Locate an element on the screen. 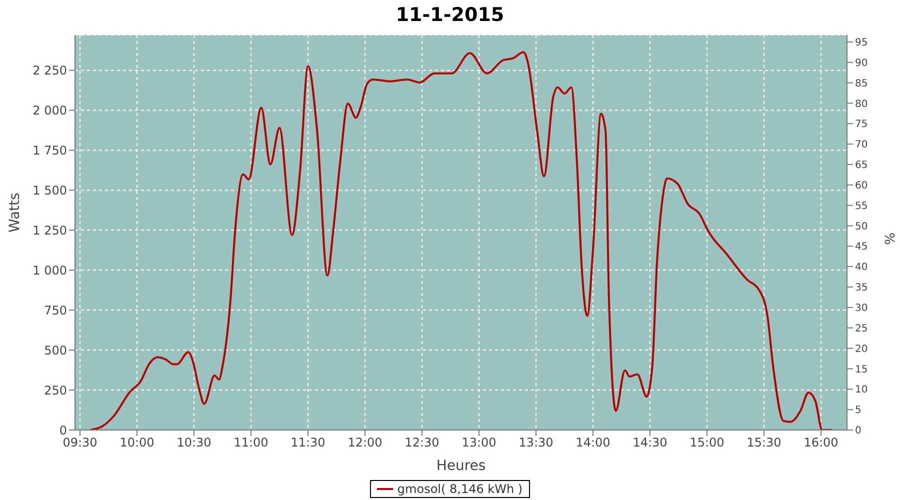 The width and height of the screenshot is (900, 500). y2-tick-label: 55 is located at coordinates (861, 206).